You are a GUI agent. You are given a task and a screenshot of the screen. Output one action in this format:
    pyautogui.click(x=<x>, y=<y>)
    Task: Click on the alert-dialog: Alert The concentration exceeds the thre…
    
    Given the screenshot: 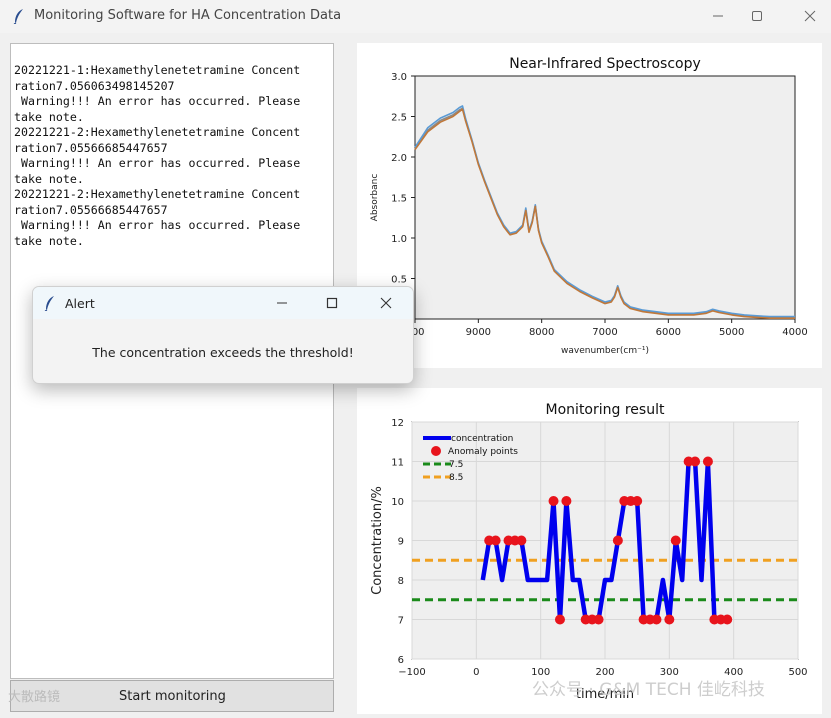 What is the action you would take?
    pyautogui.click(x=223, y=335)
    